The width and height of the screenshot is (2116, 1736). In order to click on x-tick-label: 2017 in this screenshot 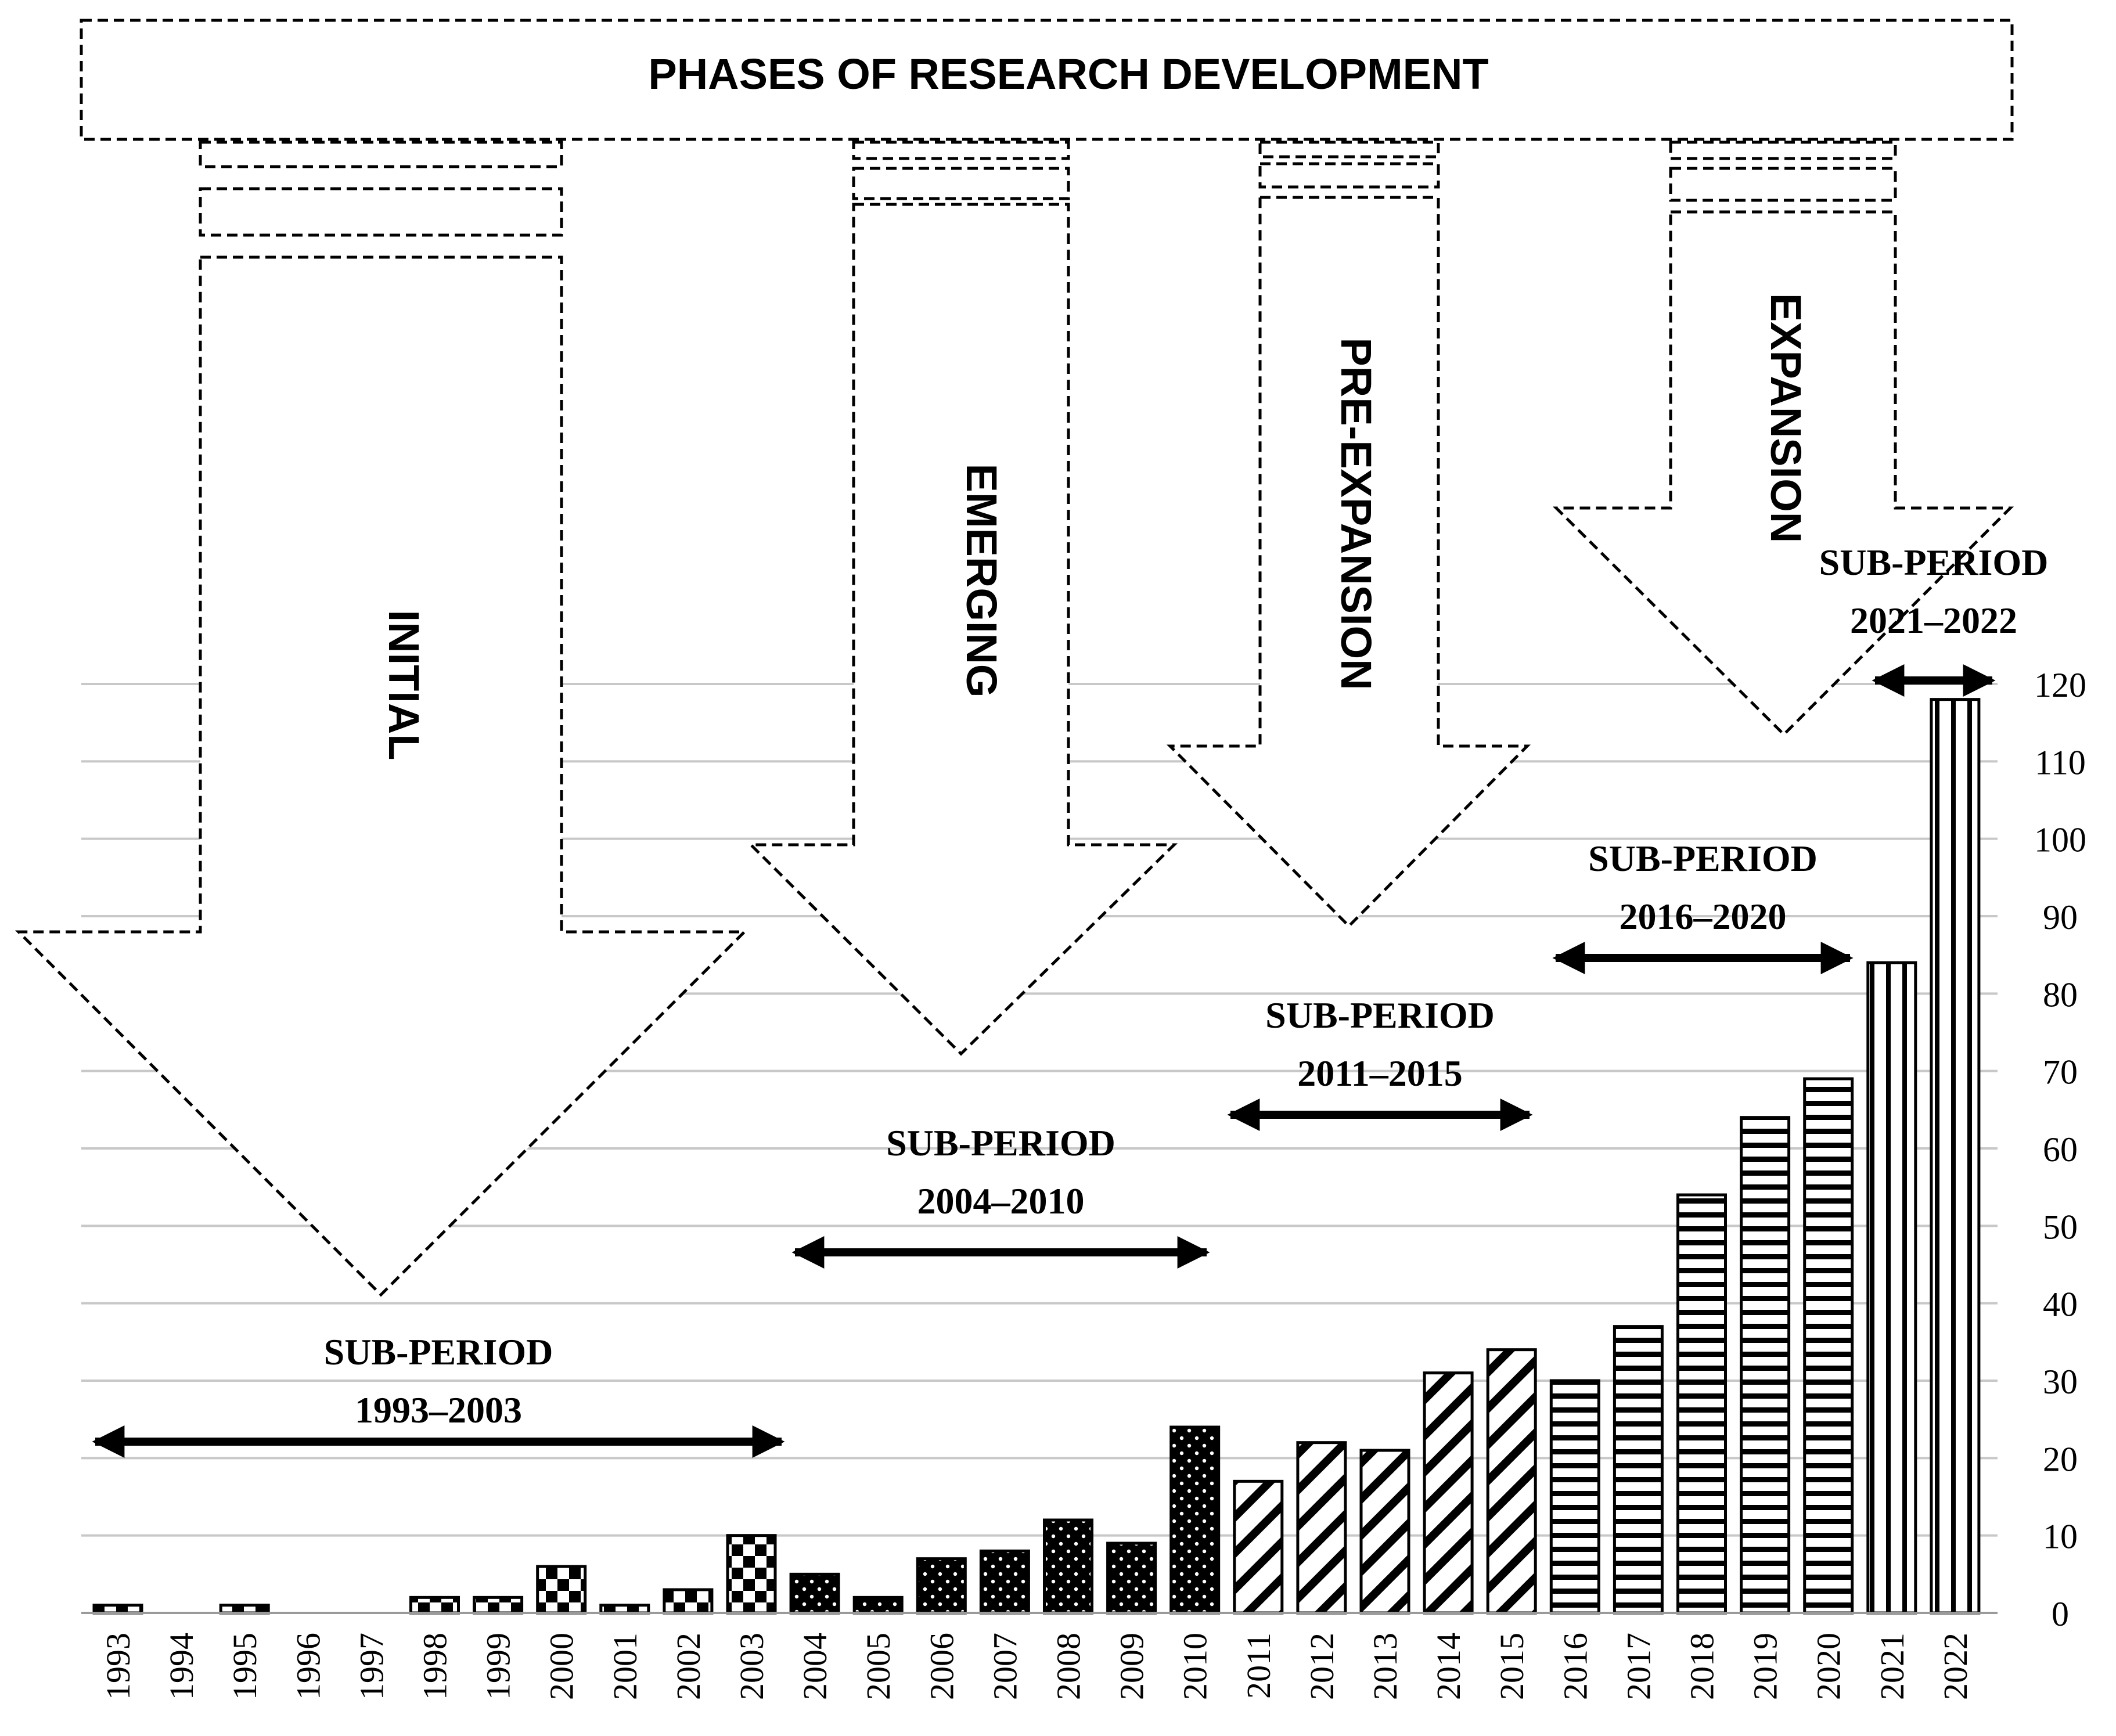, I will do `click(1638, 1666)`.